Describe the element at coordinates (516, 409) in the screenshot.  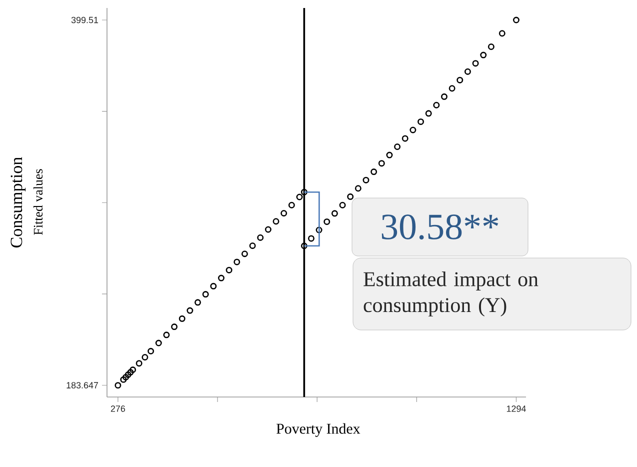
I see `x-tick-label: 1294` at that location.